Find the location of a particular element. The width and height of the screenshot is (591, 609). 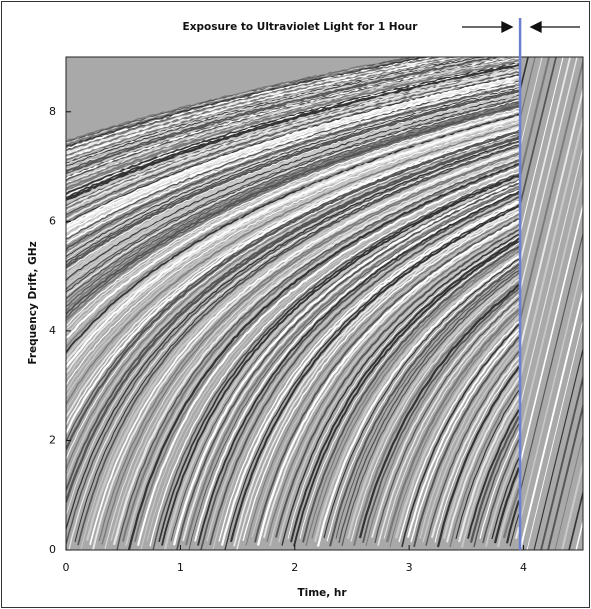

y-tick-label: 2 is located at coordinates (52, 439).